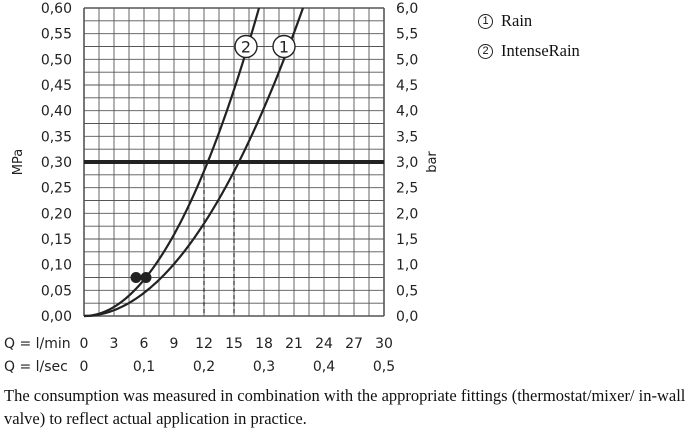 This screenshot has width=700, height=435. What do you see at coordinates (407, 214) in the screenshot?
I see `y-tick-right: 2,0` at bounding box center [407, 214].